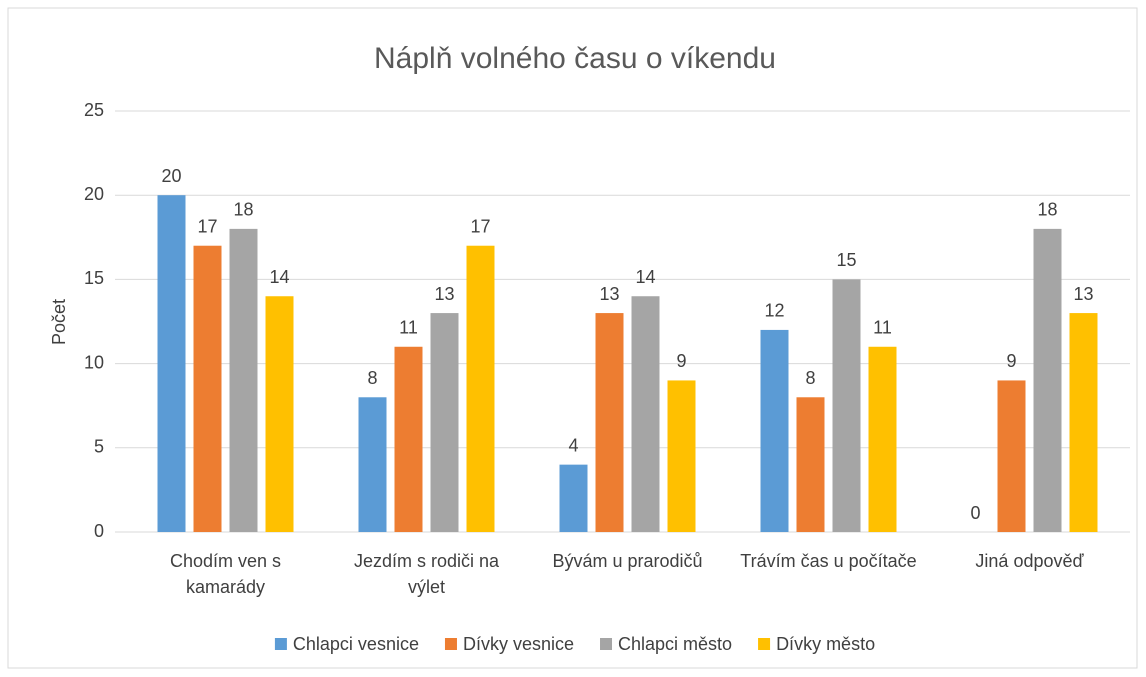 This screenshot has height=677, width=1146. What do you see at coordinates (825, 644) in the screenshot?
I see `legend-label: Dívky město` at bounding box center [825, 644].